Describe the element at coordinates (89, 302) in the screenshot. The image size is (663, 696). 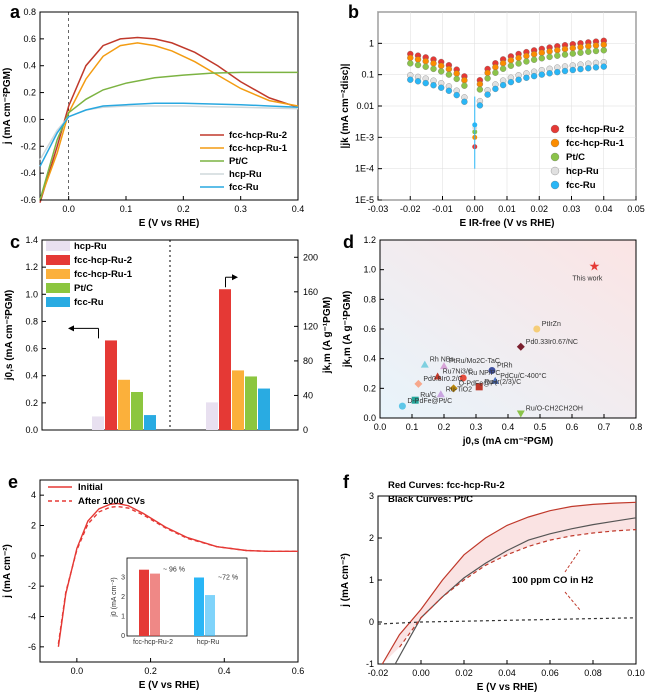
I see `panel-c-legend-label: fcc-Ru` at that location.